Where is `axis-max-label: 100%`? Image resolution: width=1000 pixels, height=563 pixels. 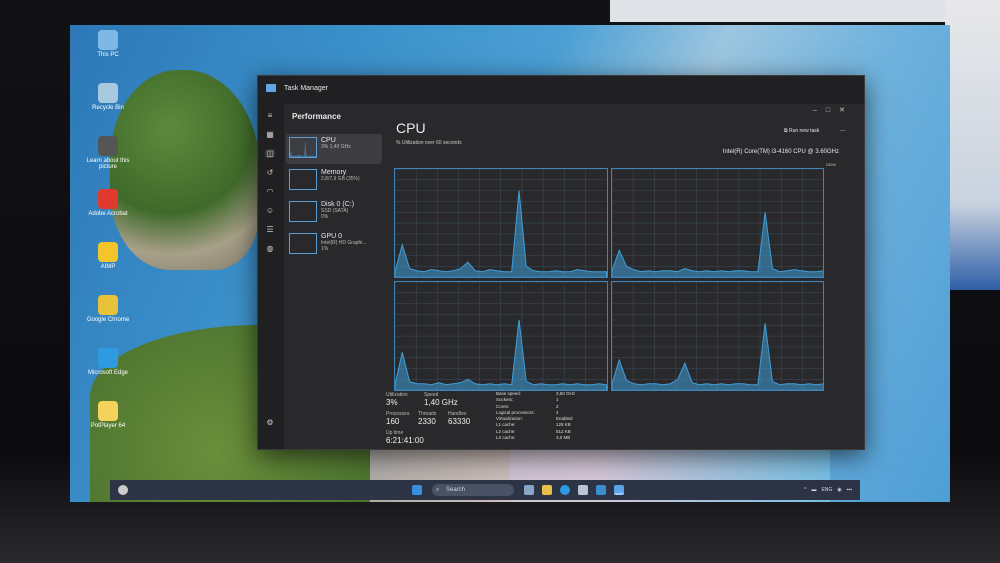 axis-max-label: 100% is located at coordinates (830, 164).